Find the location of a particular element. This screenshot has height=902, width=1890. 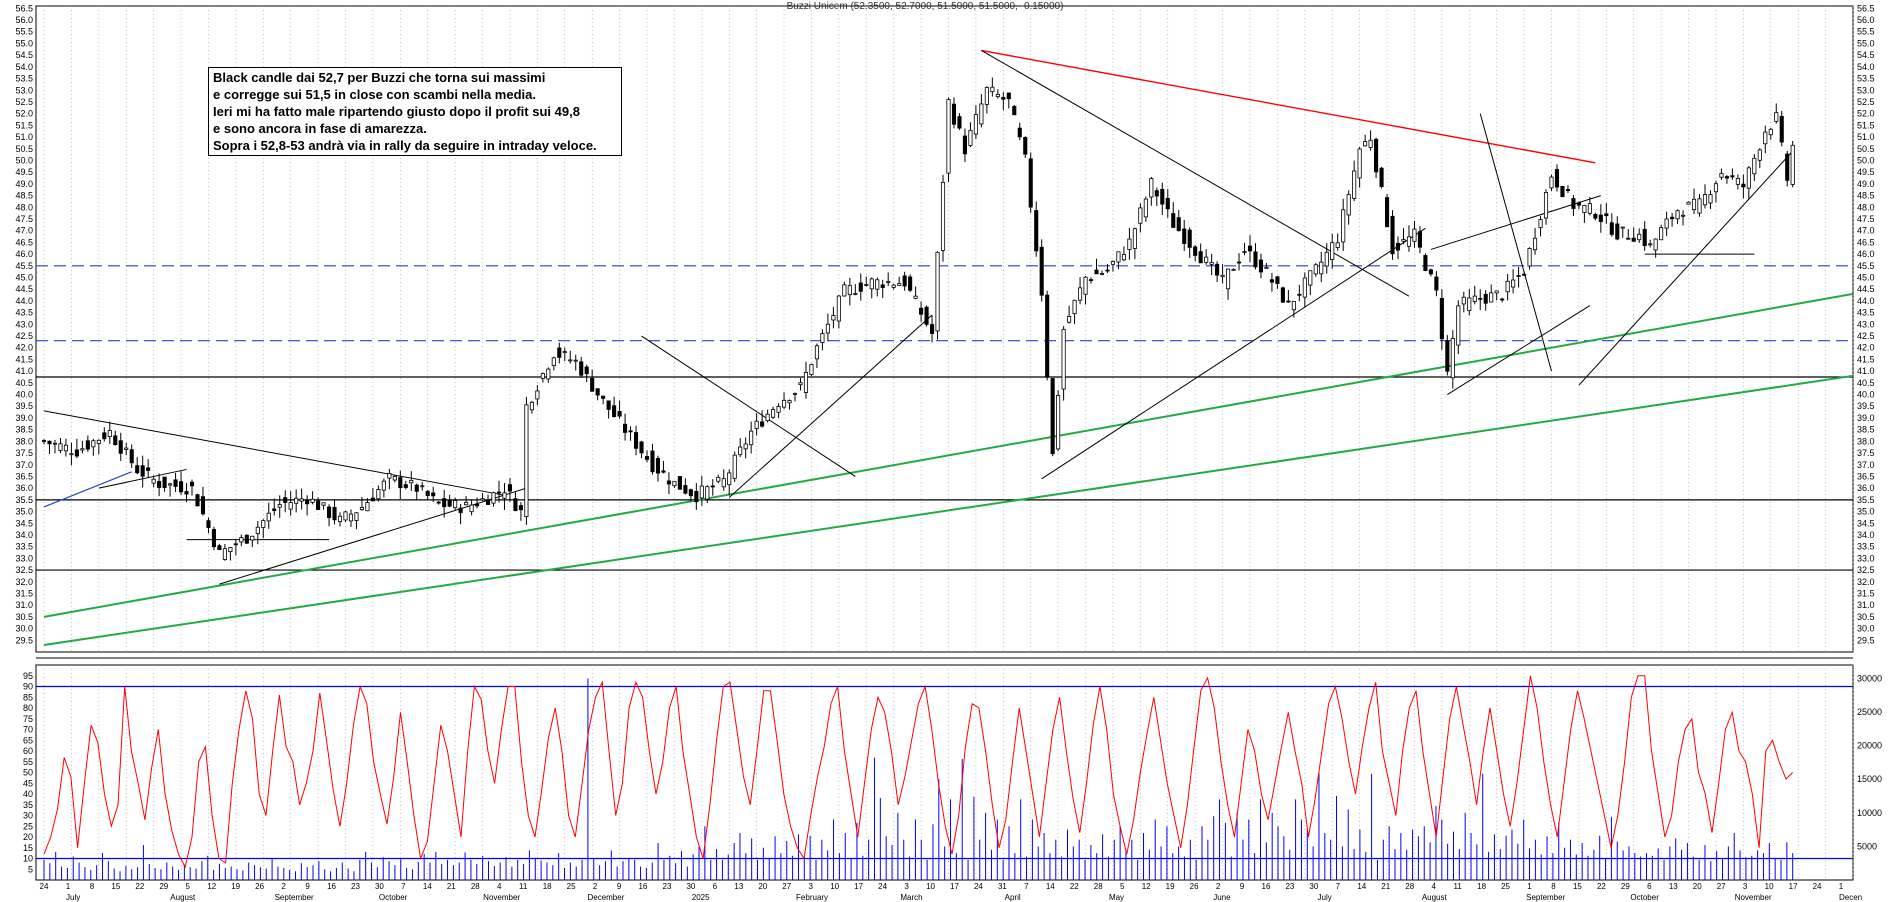

price-tick-left: 43.5 is located at coordinates (24, 313).